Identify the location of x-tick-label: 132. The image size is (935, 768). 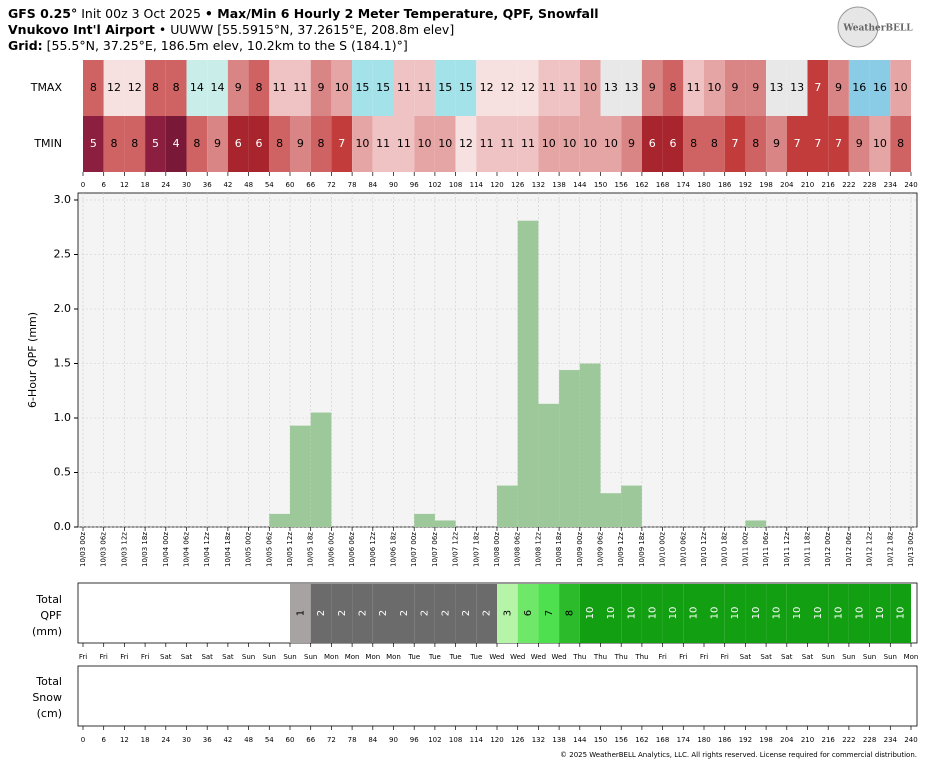
(538, 185).